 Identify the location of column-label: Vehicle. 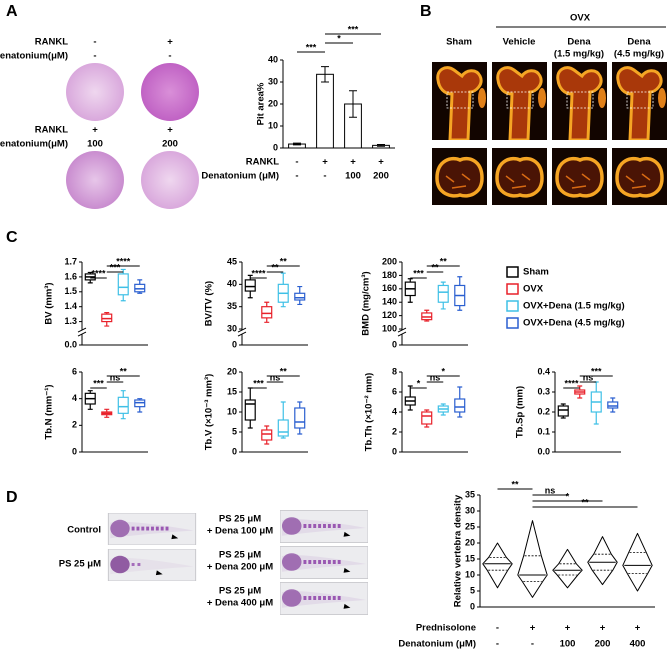
(519, 42).